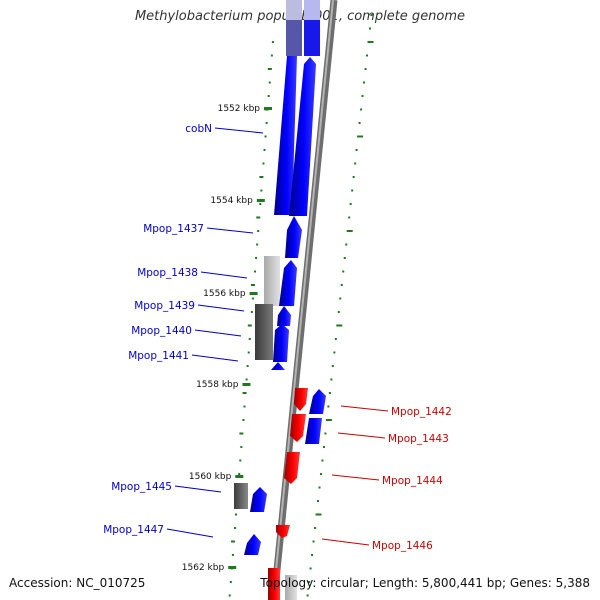  I want to click on accession-info: Accession: NC_010725, so click(77, 583).